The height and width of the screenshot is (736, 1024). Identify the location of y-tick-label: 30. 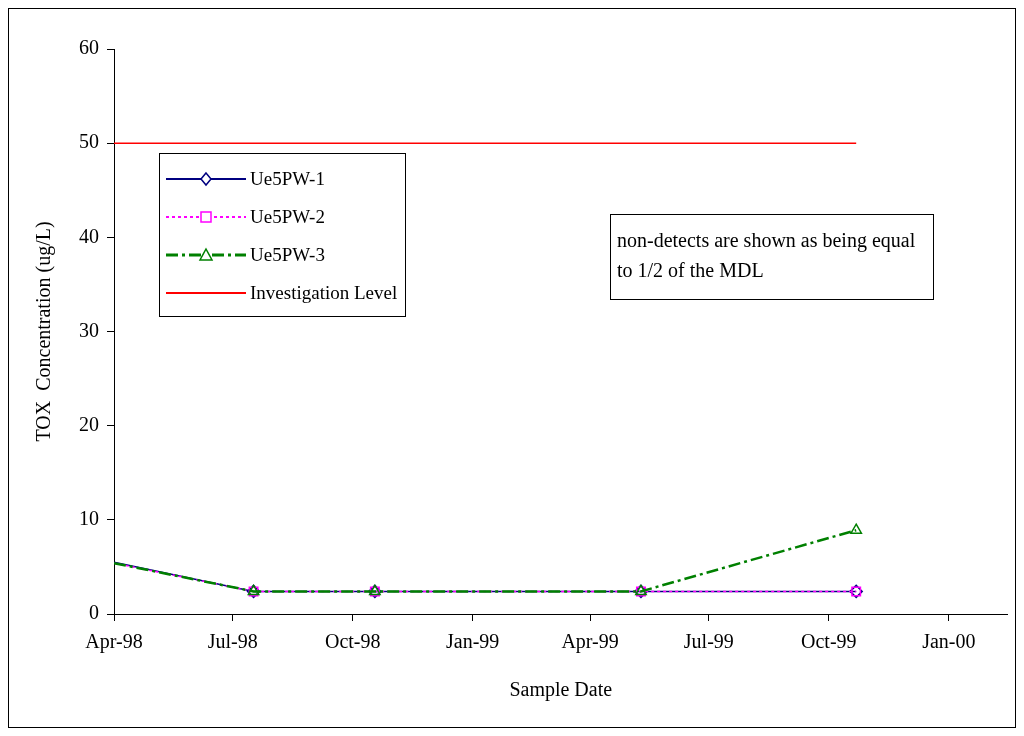
(89, 329).